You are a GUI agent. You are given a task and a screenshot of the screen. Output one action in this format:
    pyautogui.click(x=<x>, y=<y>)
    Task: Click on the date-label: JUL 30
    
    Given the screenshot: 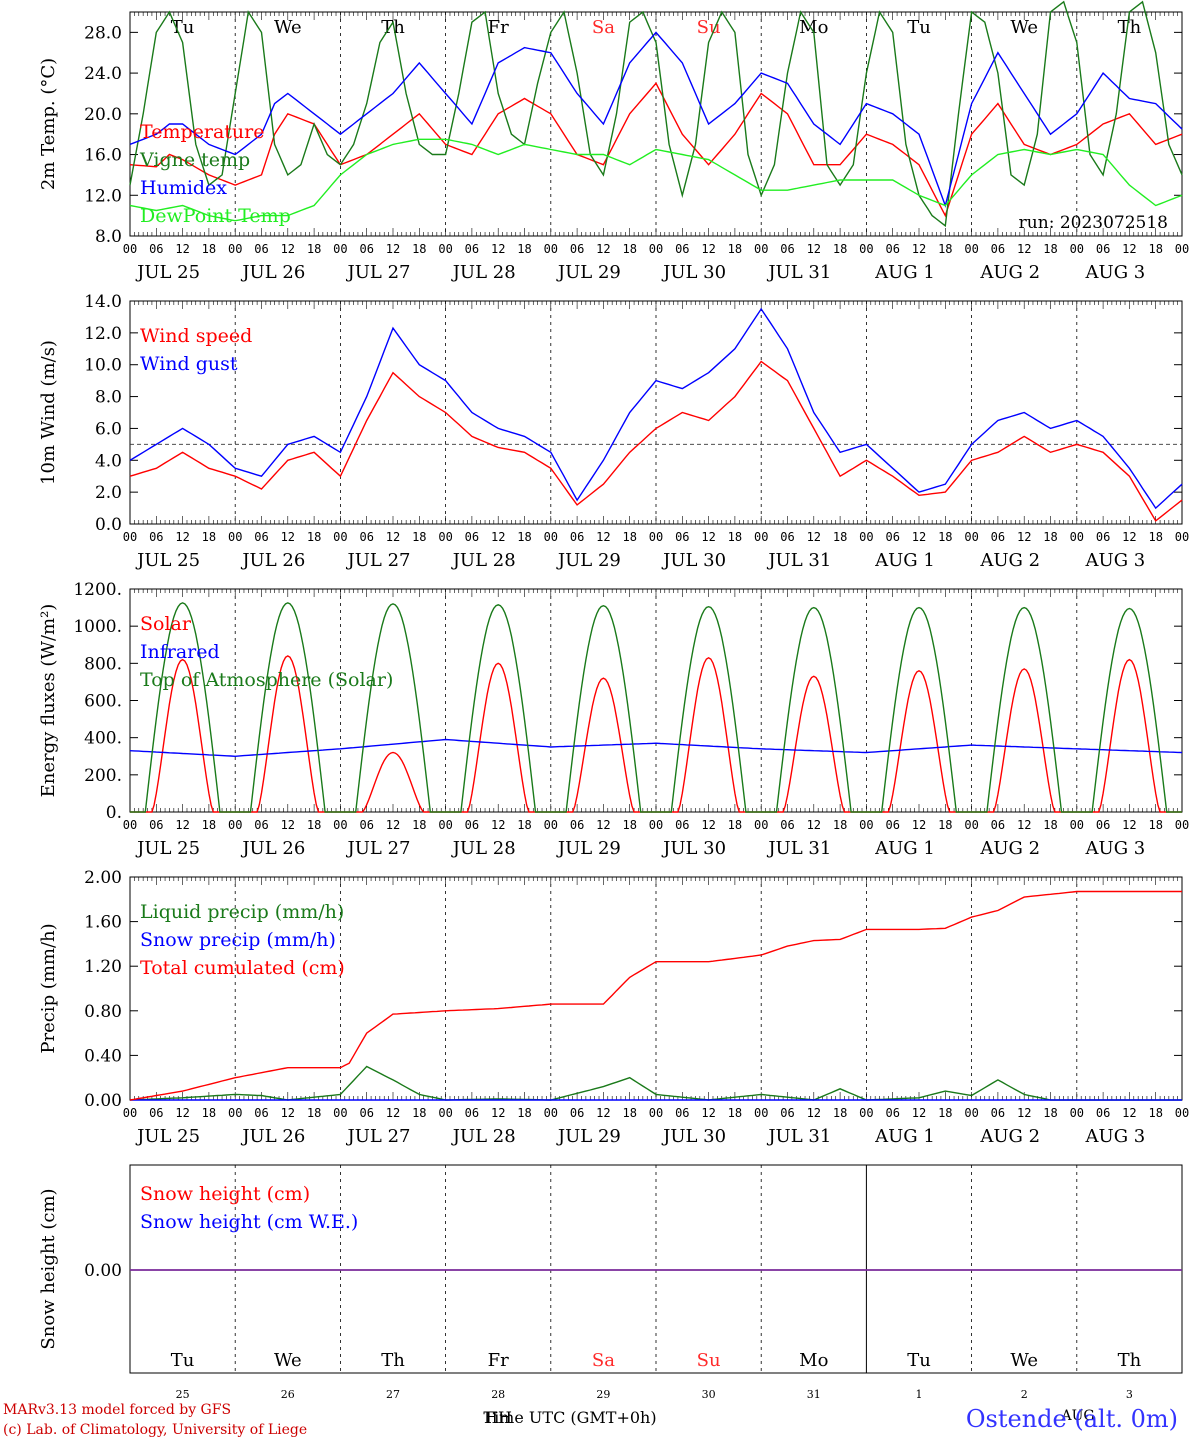 What is the action you would take?
    pyautogui.click(x=693, y=848)
    